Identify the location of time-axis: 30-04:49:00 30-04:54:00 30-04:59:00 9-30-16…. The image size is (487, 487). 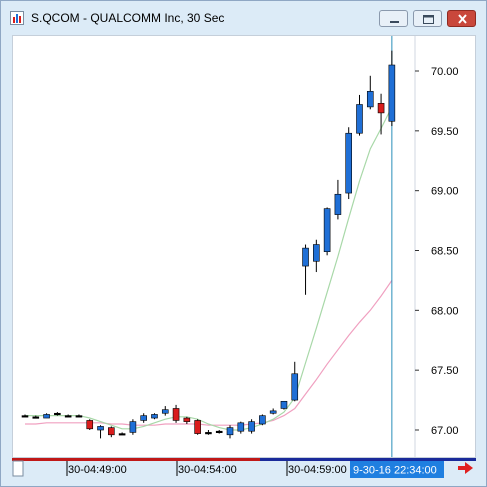
(244, 468).